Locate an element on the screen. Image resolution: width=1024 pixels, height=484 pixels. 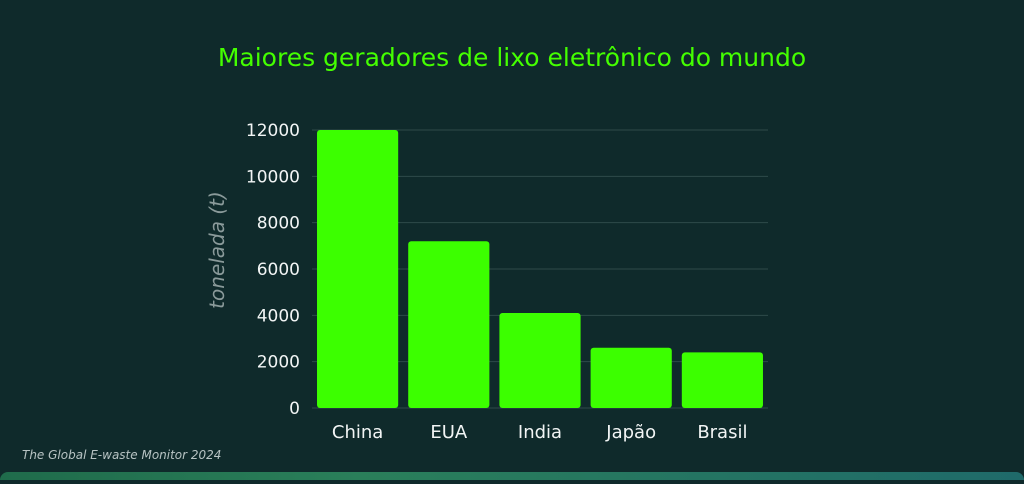
bar-japão is located at coordinates (631, 377).